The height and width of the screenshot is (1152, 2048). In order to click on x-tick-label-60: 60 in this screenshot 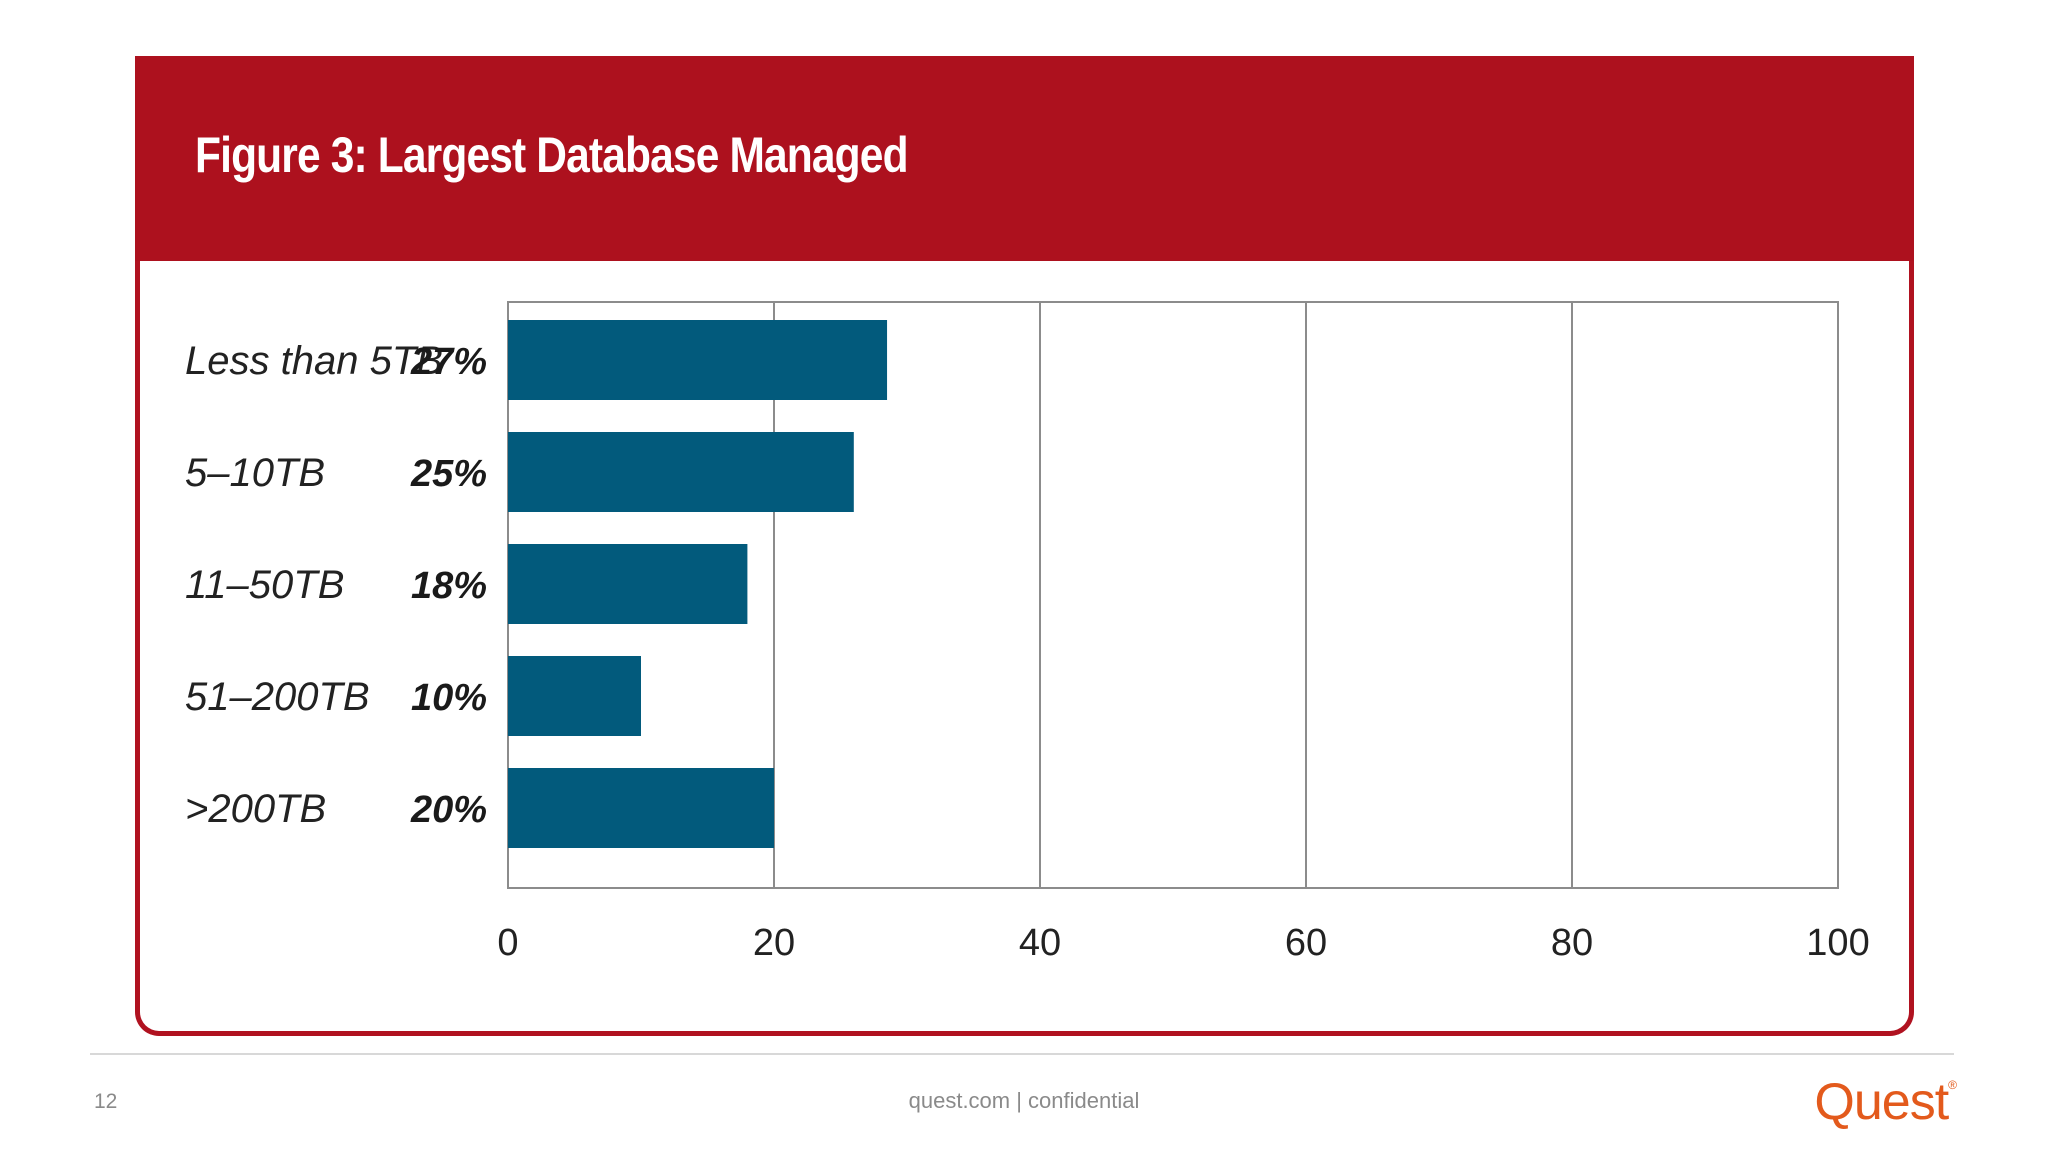, I will do `click(1306, 943)`.